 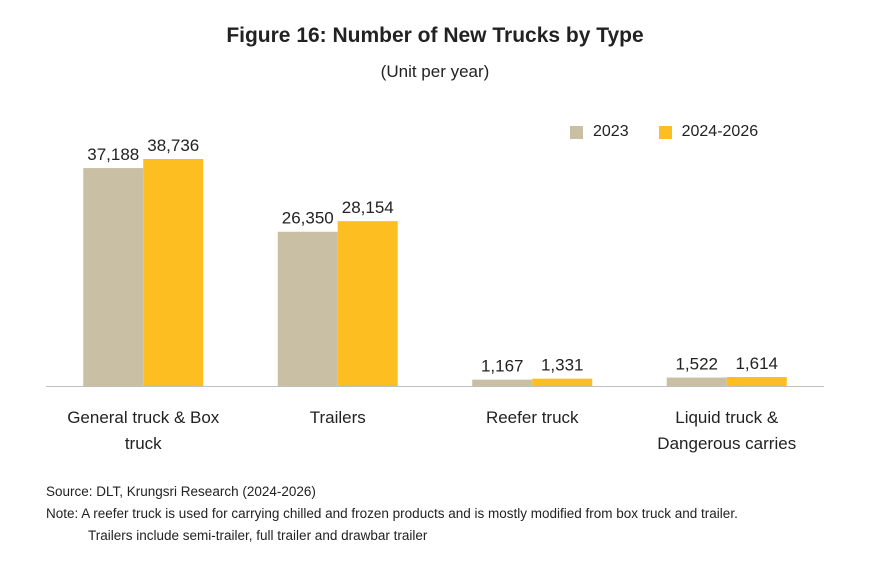 What do you see at coordinates (502, 366) in the screenshot?
I see `data-label-2023-2: 1,167` at bounding box center [502, 366].